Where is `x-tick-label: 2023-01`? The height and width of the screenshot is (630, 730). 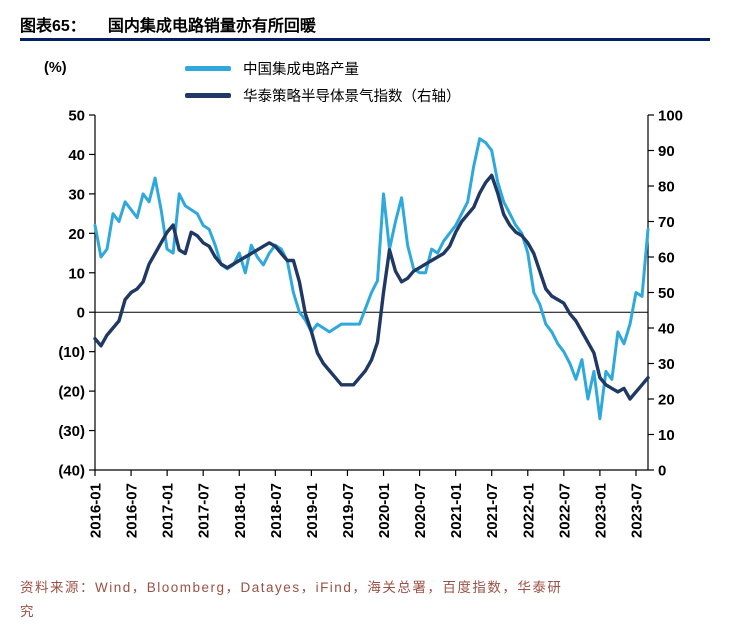
x-tick-label: 2023-01 is located at coordinates (600, 510).